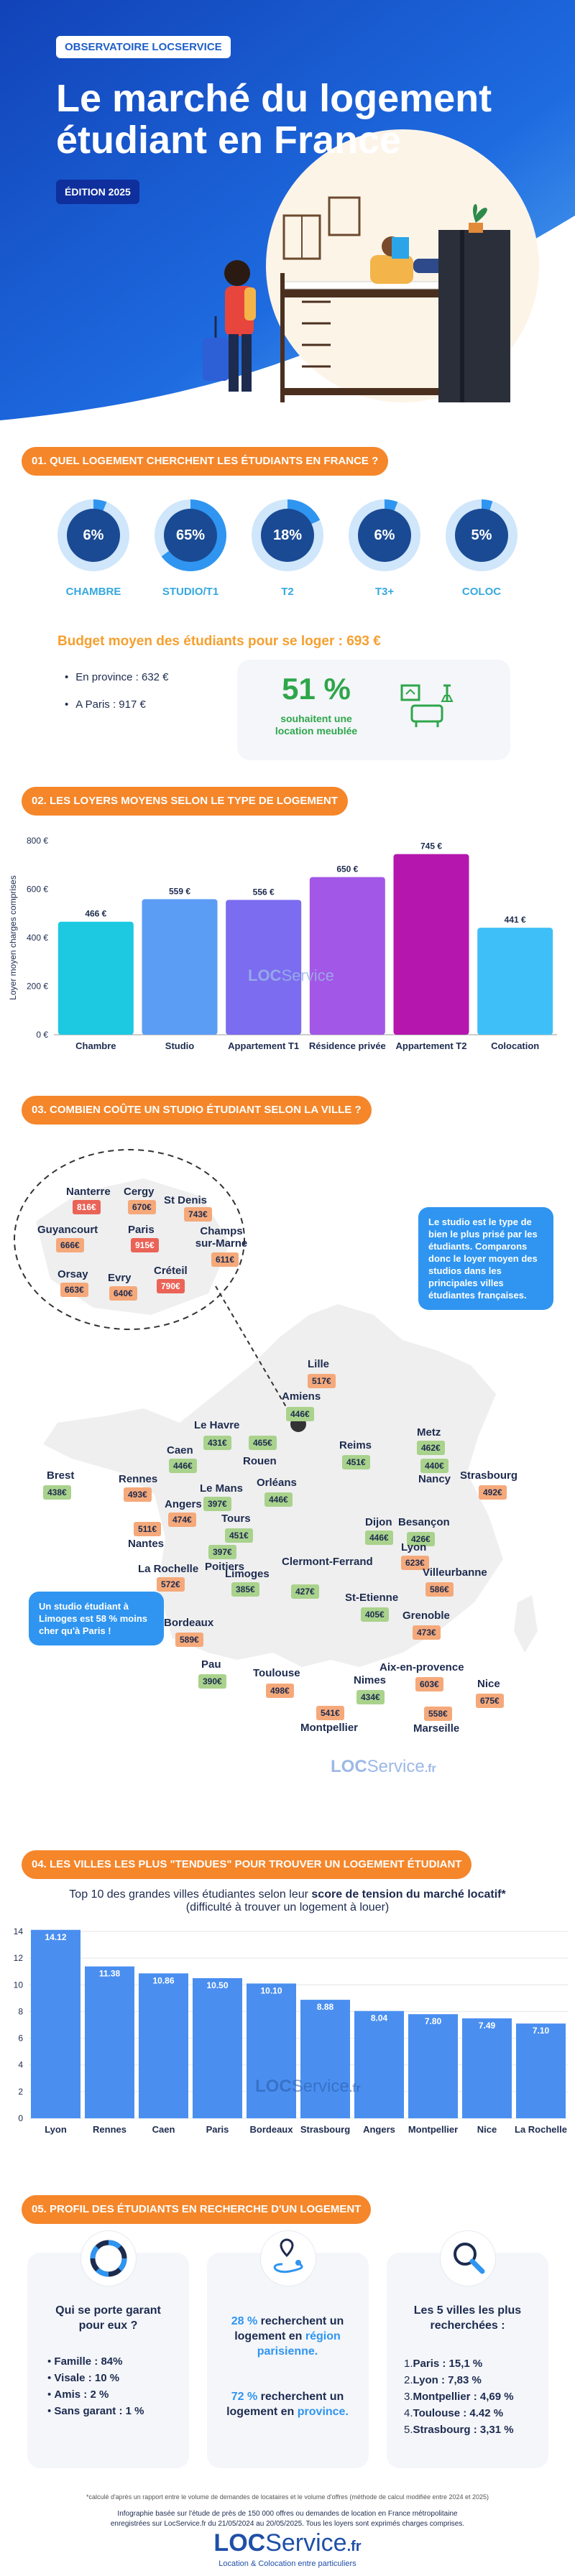 The image size is (575, 2576). I want to click on city-name: Orléans, so click(277, 1483).